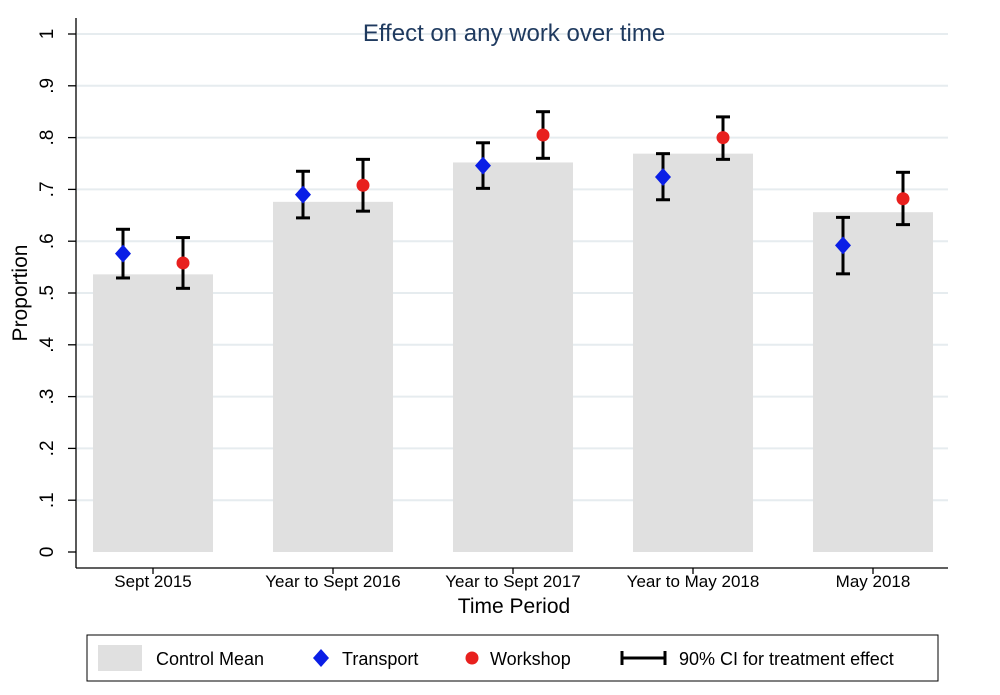  I want to click on y-tick-label: .3, so click(47, 397).